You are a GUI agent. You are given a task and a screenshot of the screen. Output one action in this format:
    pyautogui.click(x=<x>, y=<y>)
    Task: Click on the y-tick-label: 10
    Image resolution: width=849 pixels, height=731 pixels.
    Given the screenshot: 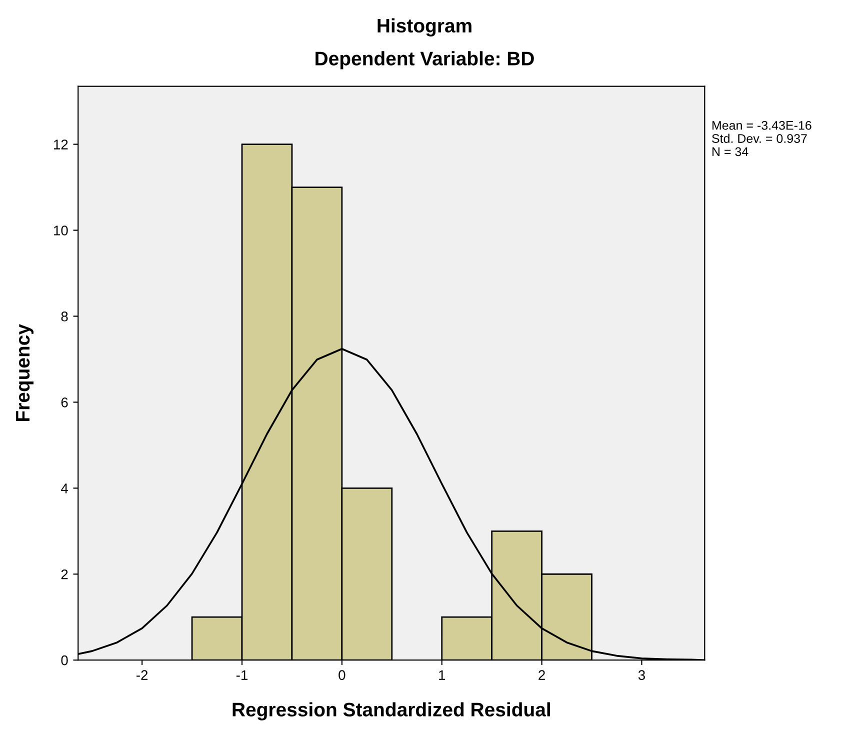 What is the action you would take?
    pyautogui.click(x=61, y=231)
    